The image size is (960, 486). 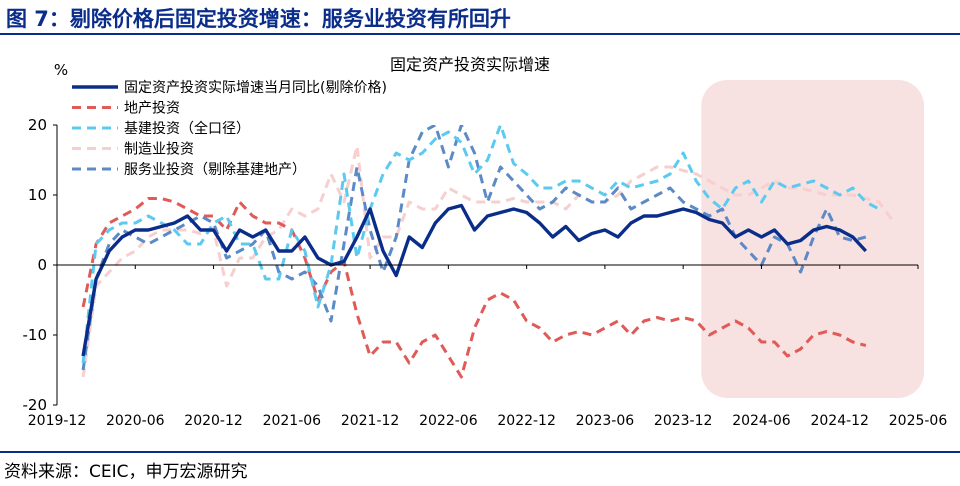 What do you see at coordinates (35, 335) in the screenshot?
I see `y-tick-label: -10` at bounding box center [35, 335].